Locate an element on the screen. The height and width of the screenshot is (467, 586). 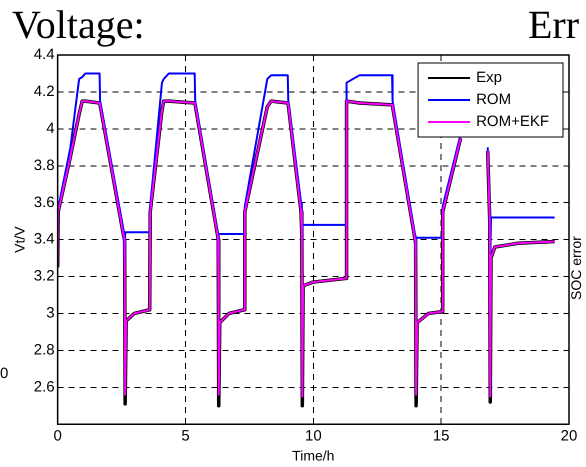
chart-title: Voltage: is located at coordinates (78, 25).